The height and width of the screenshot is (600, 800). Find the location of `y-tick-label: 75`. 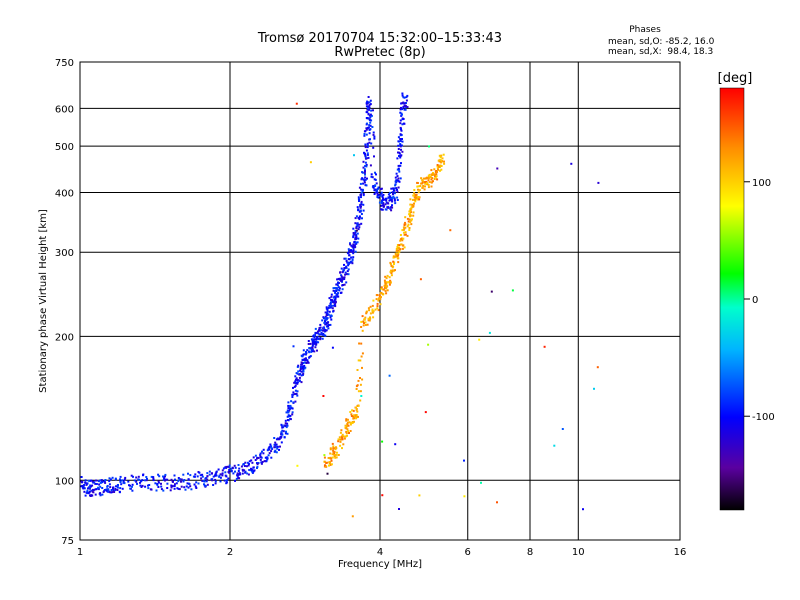

y-tick-label: 75 is located at coordinates (67, 541).